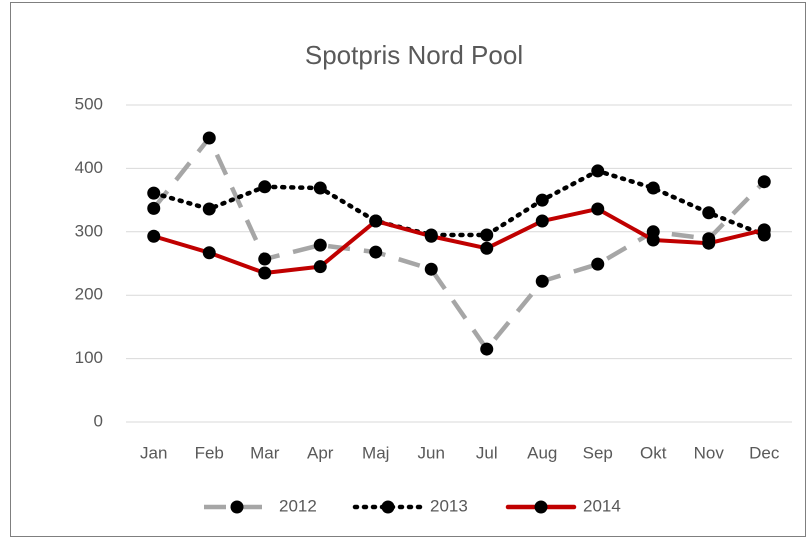  I want to click on x-tick-label: Aug, so click(542, 452).